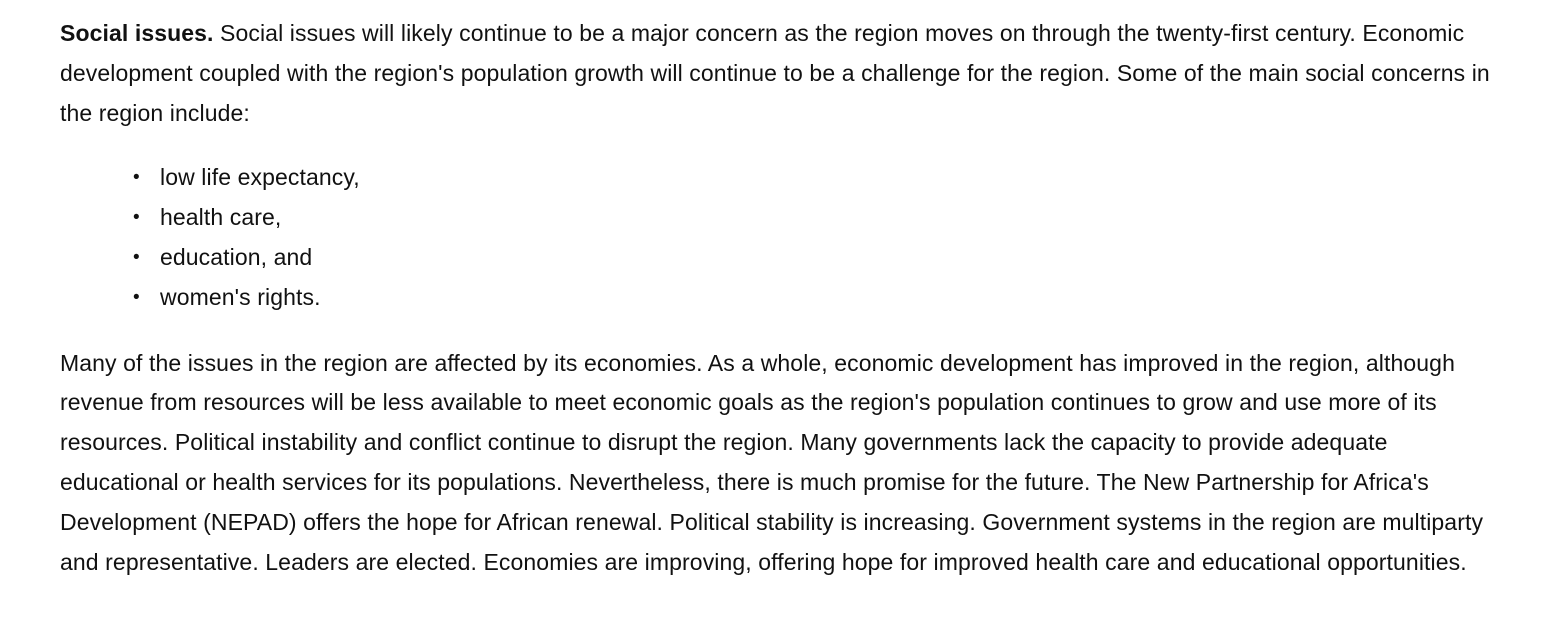 The width and height of the screenshot is (1552, 640). What do you see at coordinates (221, 217) in the screenshot?
I see `list-item-text: health care,` at bounding box center [221, 217].